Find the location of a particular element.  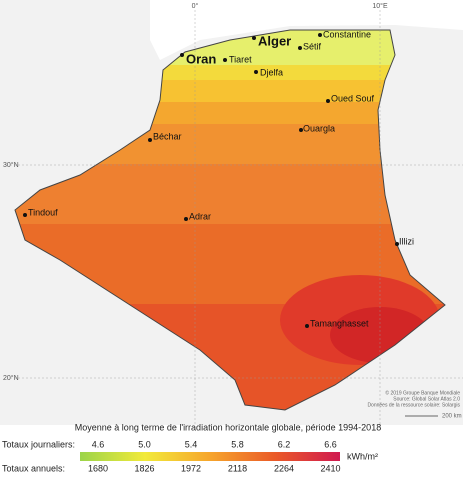

credit: Source: Global Solar Atlas 2.0 is located at coordinates (426, 399).